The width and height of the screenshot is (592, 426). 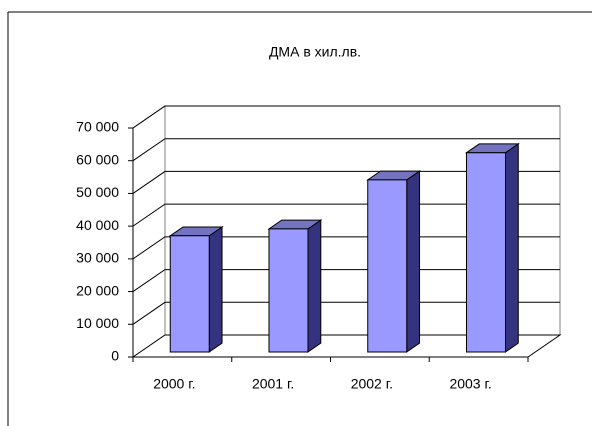 What do you see at coordinates (174, 384) in the screenshot?
I see `x-tick-label: 2000 г.` at bounding box center [174, 384].